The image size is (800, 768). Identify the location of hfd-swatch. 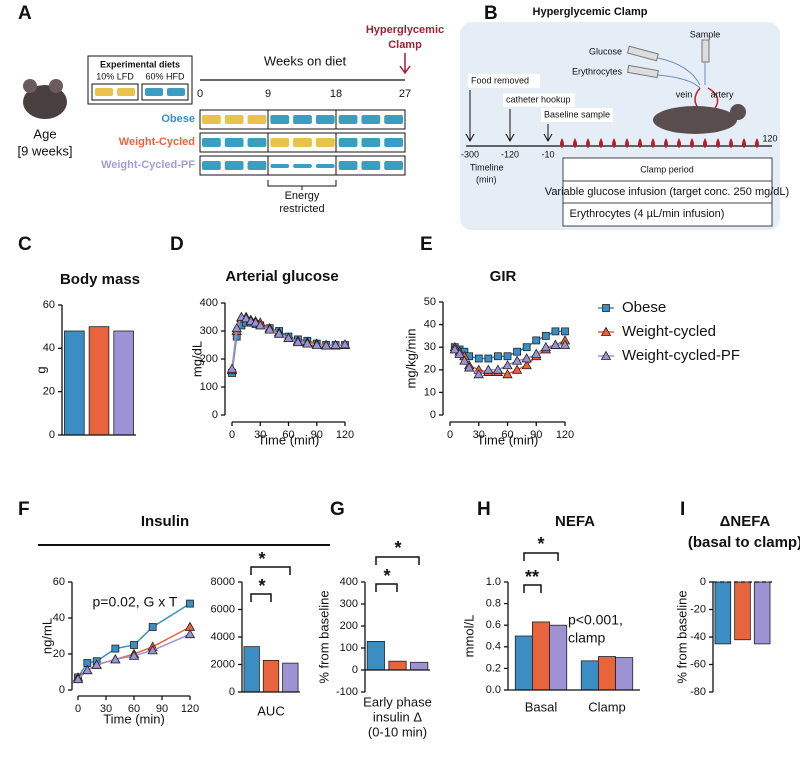
(176, 92).